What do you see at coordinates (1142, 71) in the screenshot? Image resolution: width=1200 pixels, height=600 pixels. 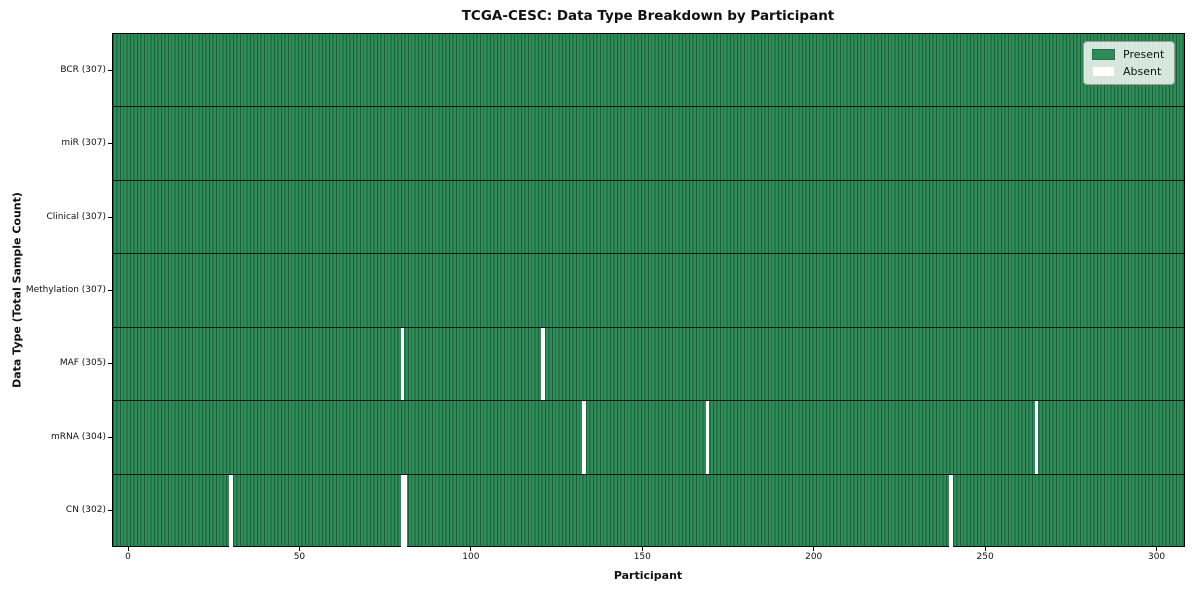 I see `legend-label-absent: Absent` at bounding box center [1142, 71].